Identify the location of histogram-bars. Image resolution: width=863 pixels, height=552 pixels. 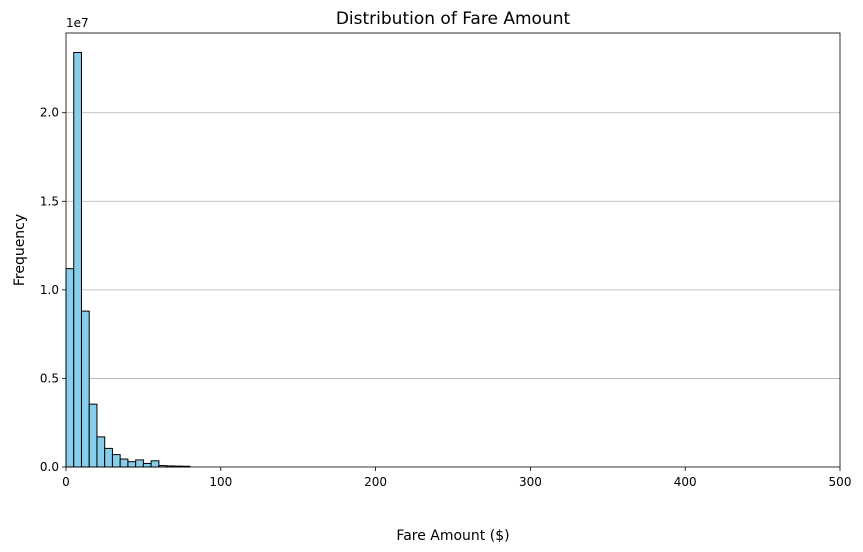
(128, 259).